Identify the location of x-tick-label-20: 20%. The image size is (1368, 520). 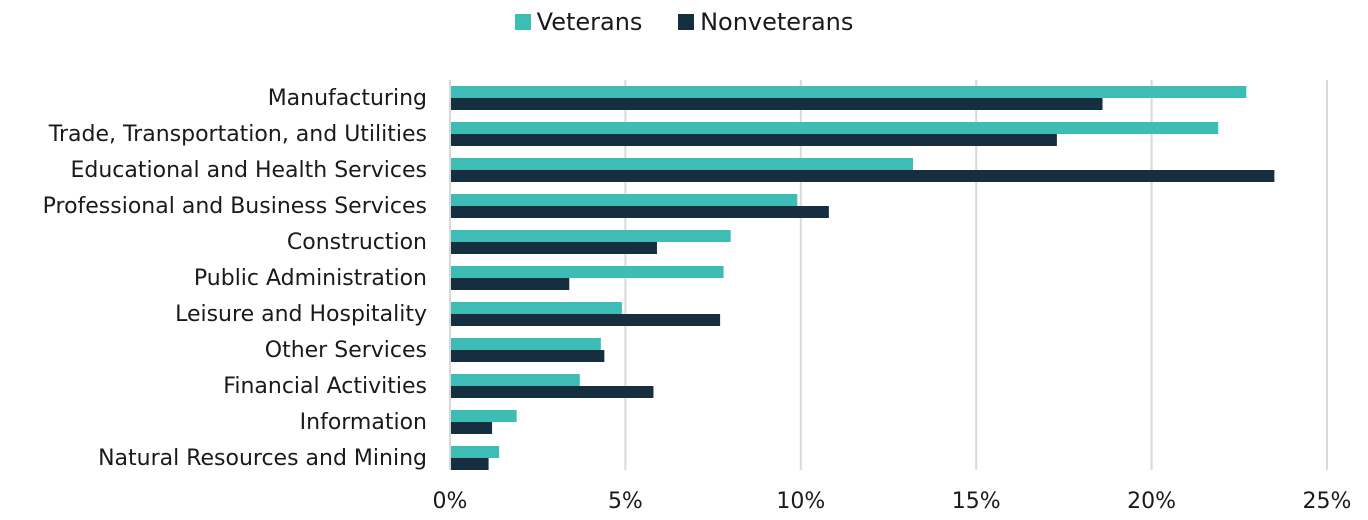
(1151, 501).